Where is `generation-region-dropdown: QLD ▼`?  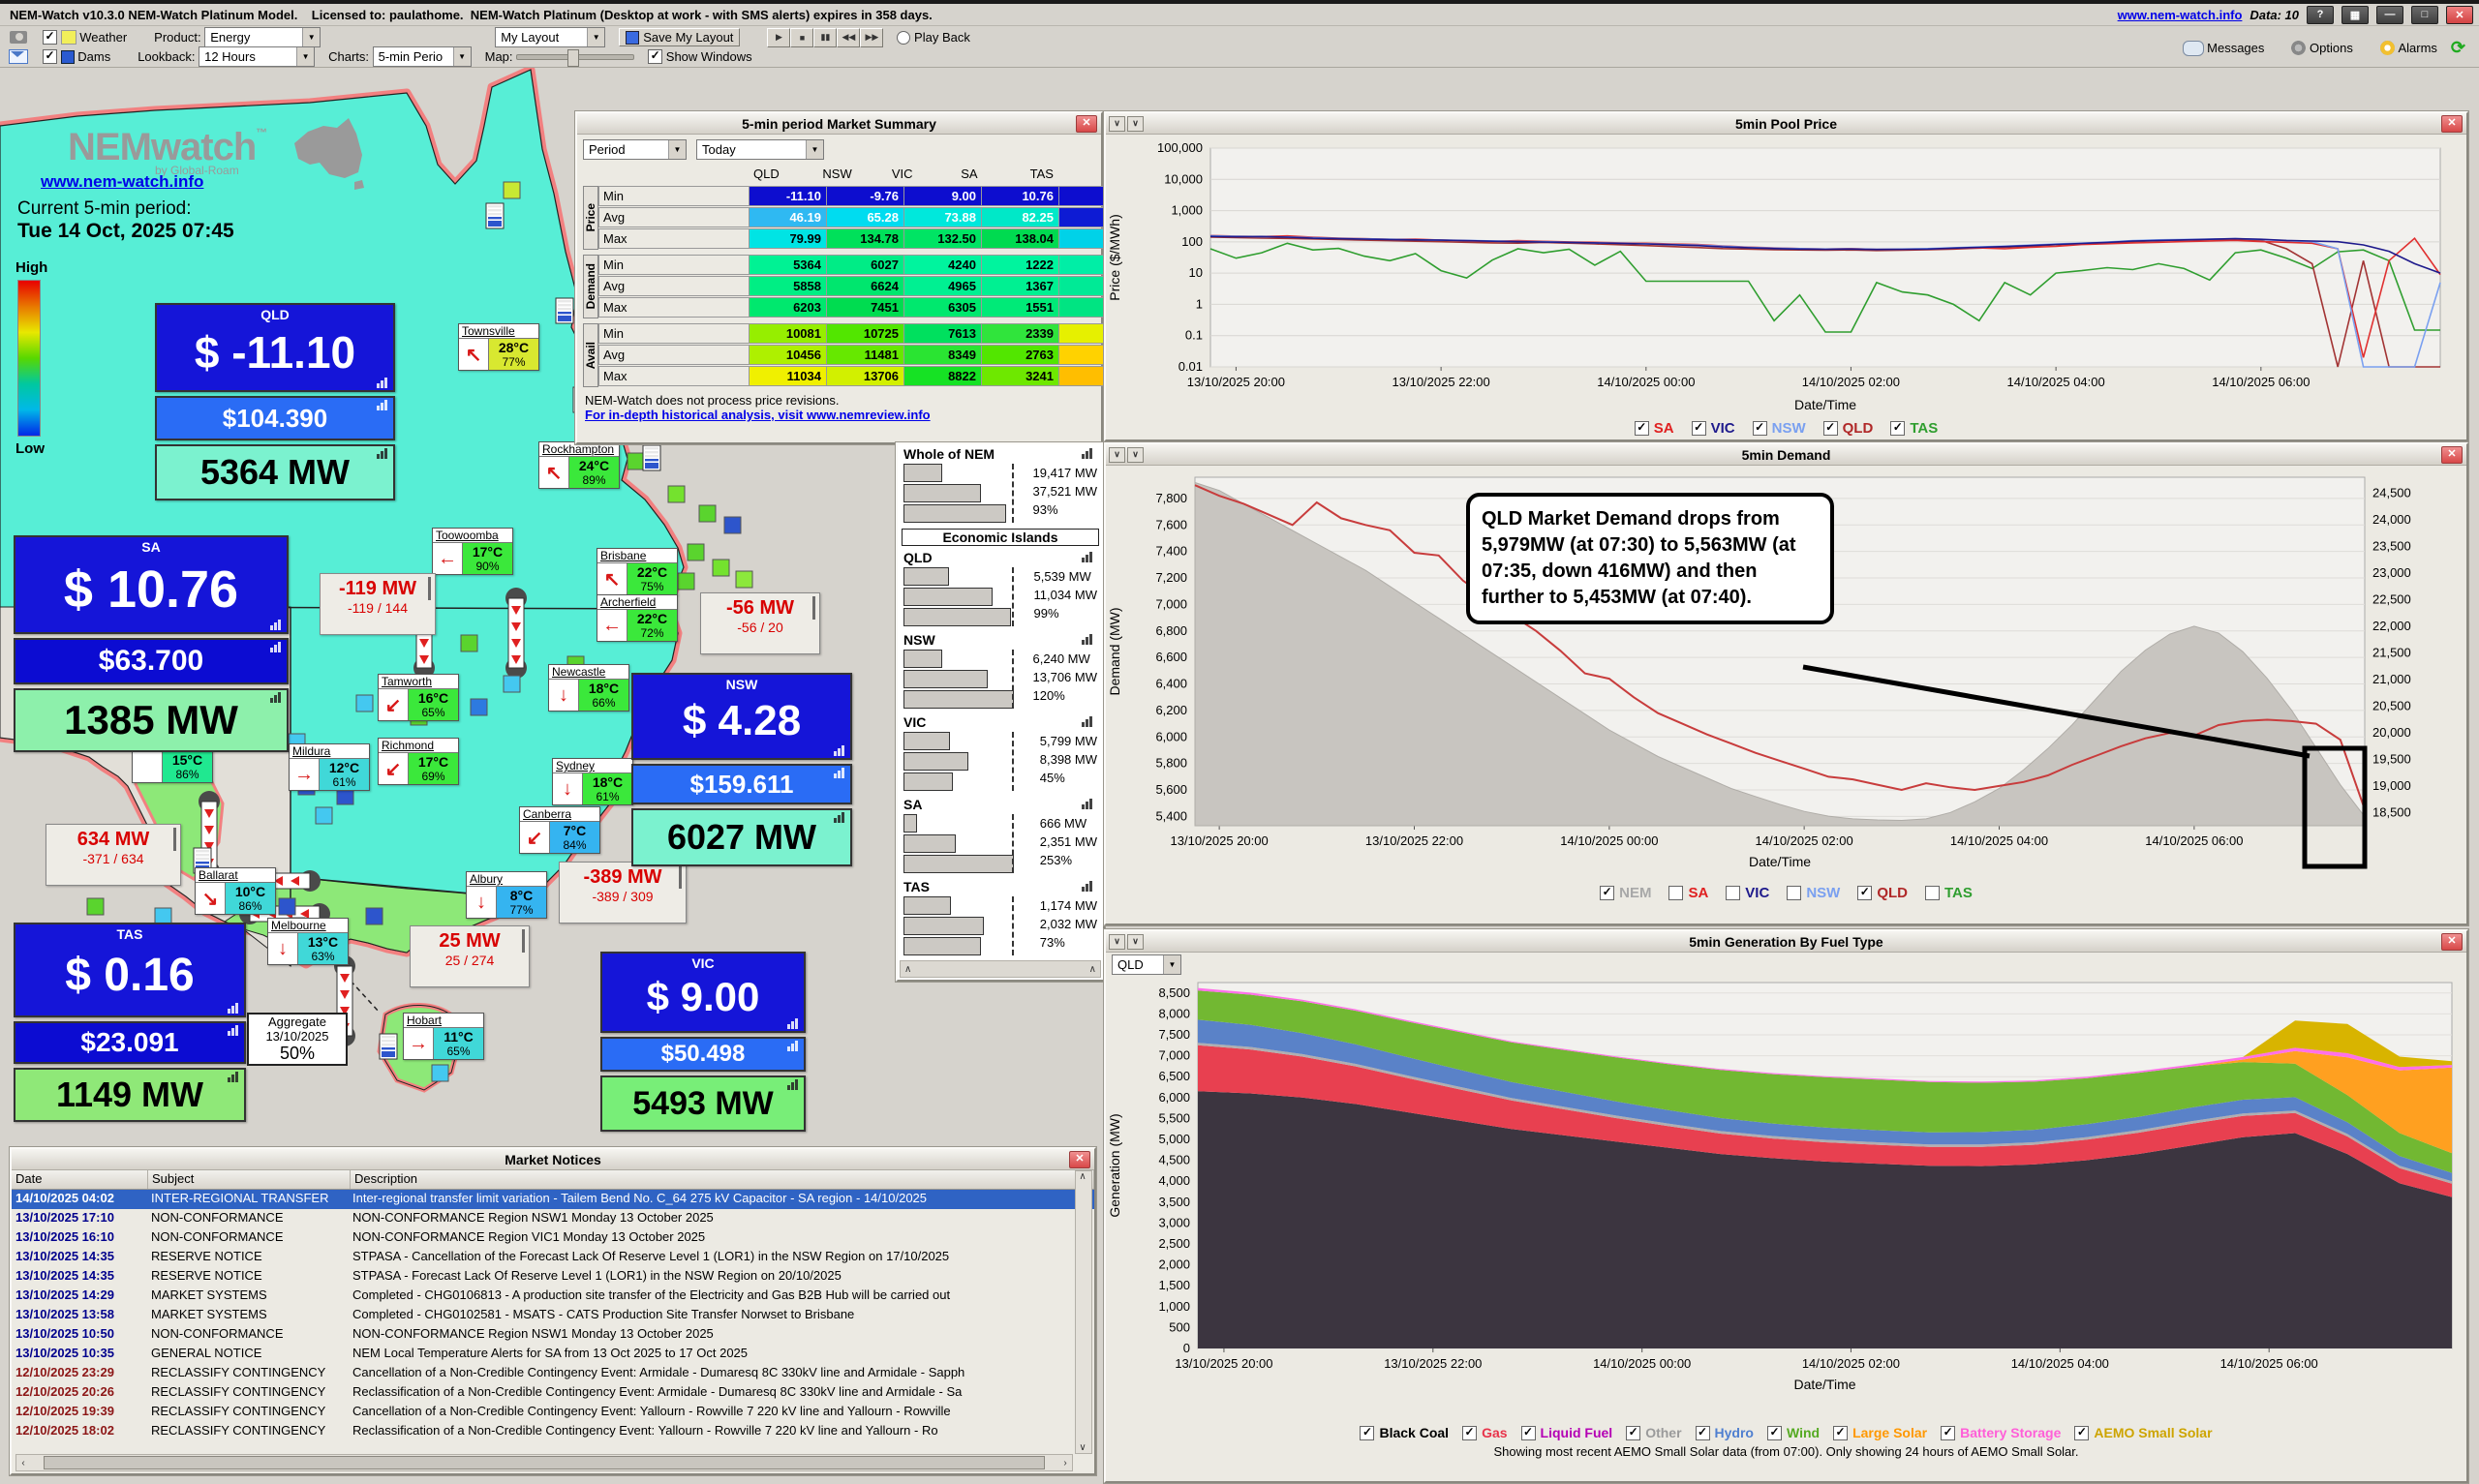 generation-region-dropdown: QLD ▼ is located at coordinates (1146, 964).